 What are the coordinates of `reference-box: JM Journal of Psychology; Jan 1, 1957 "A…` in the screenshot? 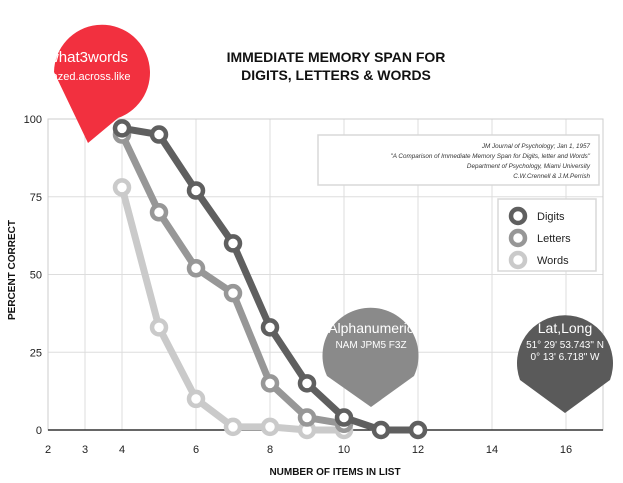 It's located at (458, 160).